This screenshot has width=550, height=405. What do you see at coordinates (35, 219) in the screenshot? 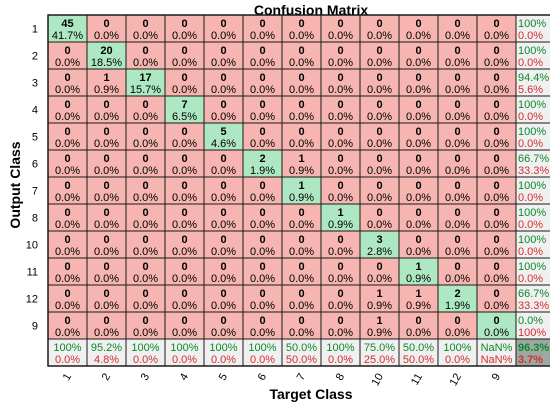
I see `y-tick-label: 8` at bounding box center [35, 219].